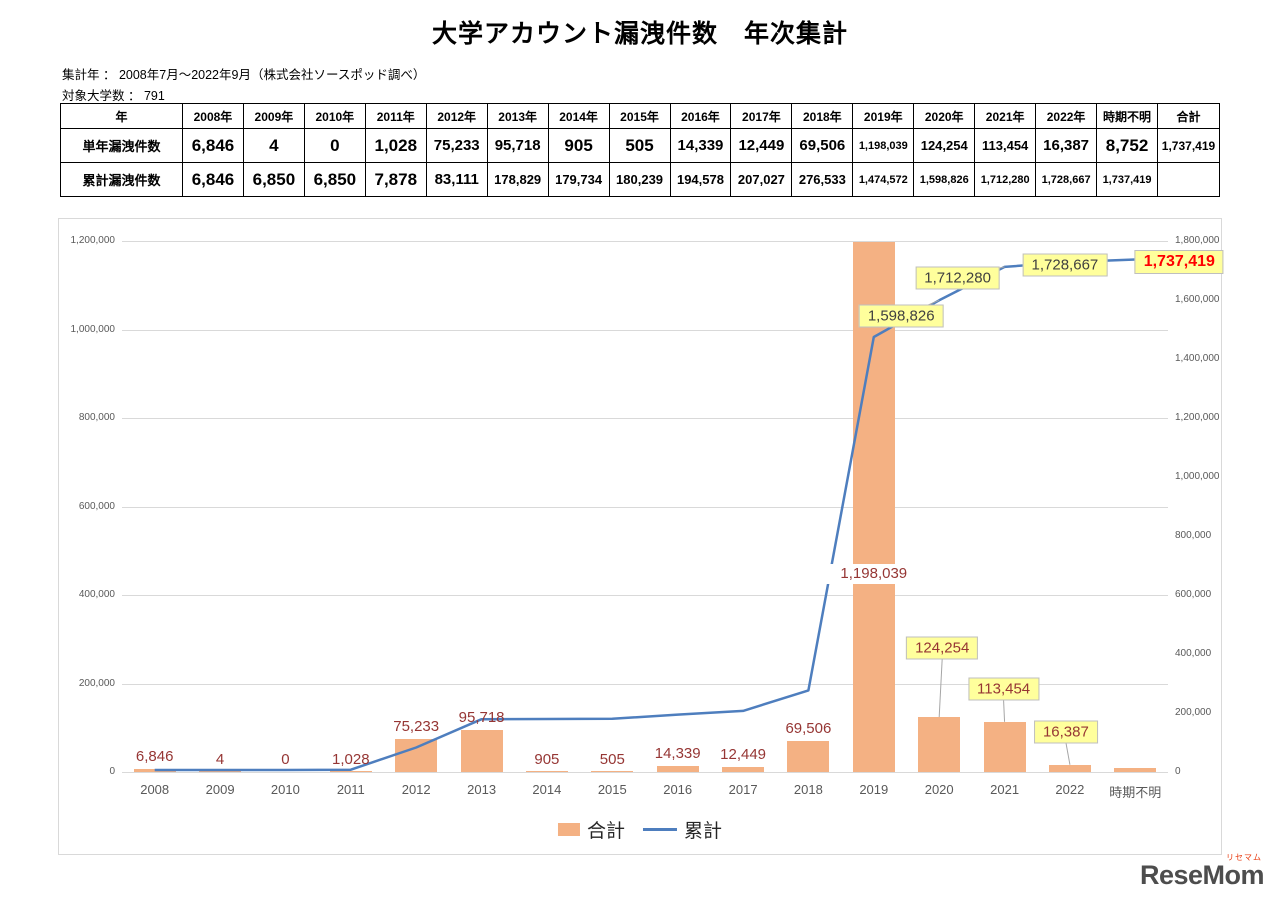 The image size is (1280, 901). I want to click on table-year-header: 2021年, so click(1005, 116).